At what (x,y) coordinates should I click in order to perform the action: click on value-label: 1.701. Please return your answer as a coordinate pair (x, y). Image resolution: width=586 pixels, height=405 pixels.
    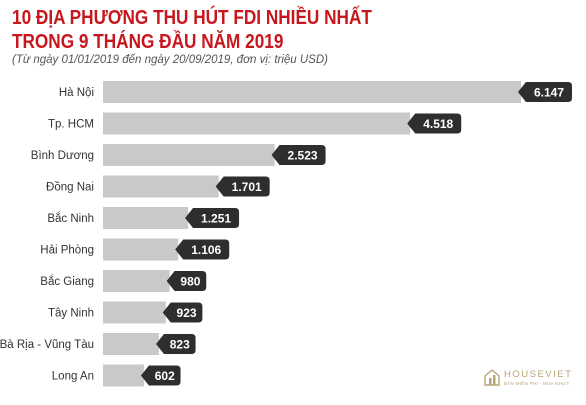
    Looking at the image, I should click on (247, 187).